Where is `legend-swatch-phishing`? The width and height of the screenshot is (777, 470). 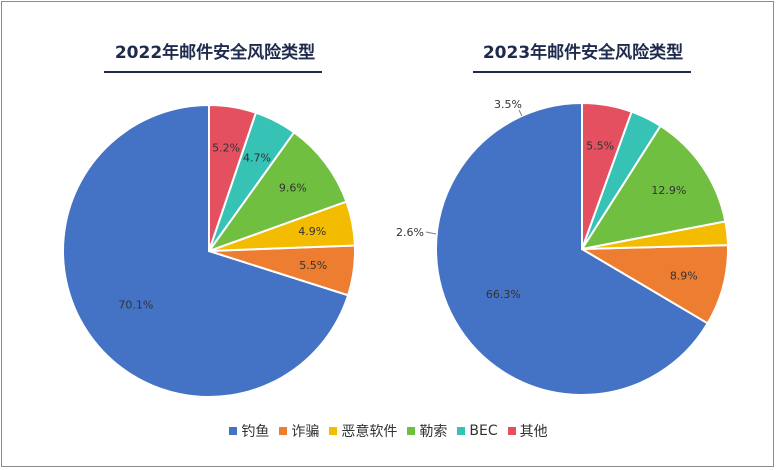 legend-swatch-phishing is located at coordinates (233, 431).